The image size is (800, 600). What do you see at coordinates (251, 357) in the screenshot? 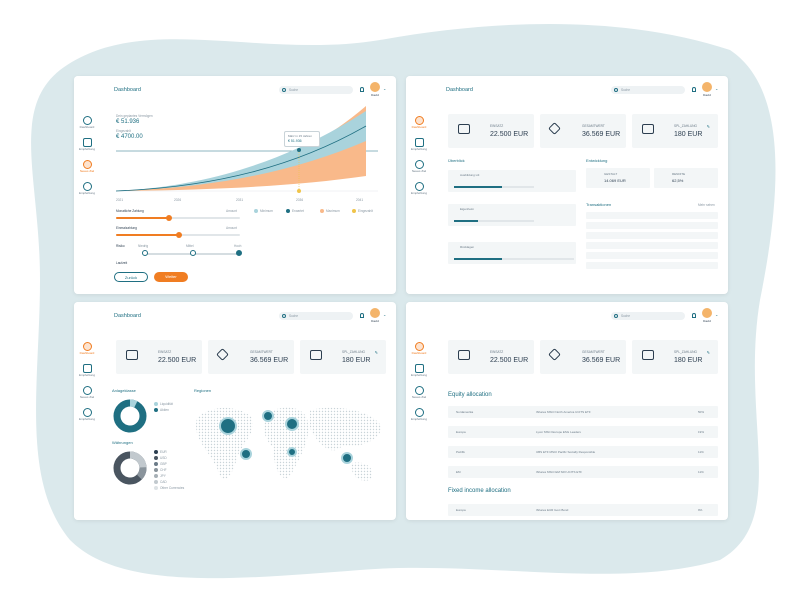
I see `kpi-total: GESAMTWERT 36.569 EUR` at bounding box center [251, 357].